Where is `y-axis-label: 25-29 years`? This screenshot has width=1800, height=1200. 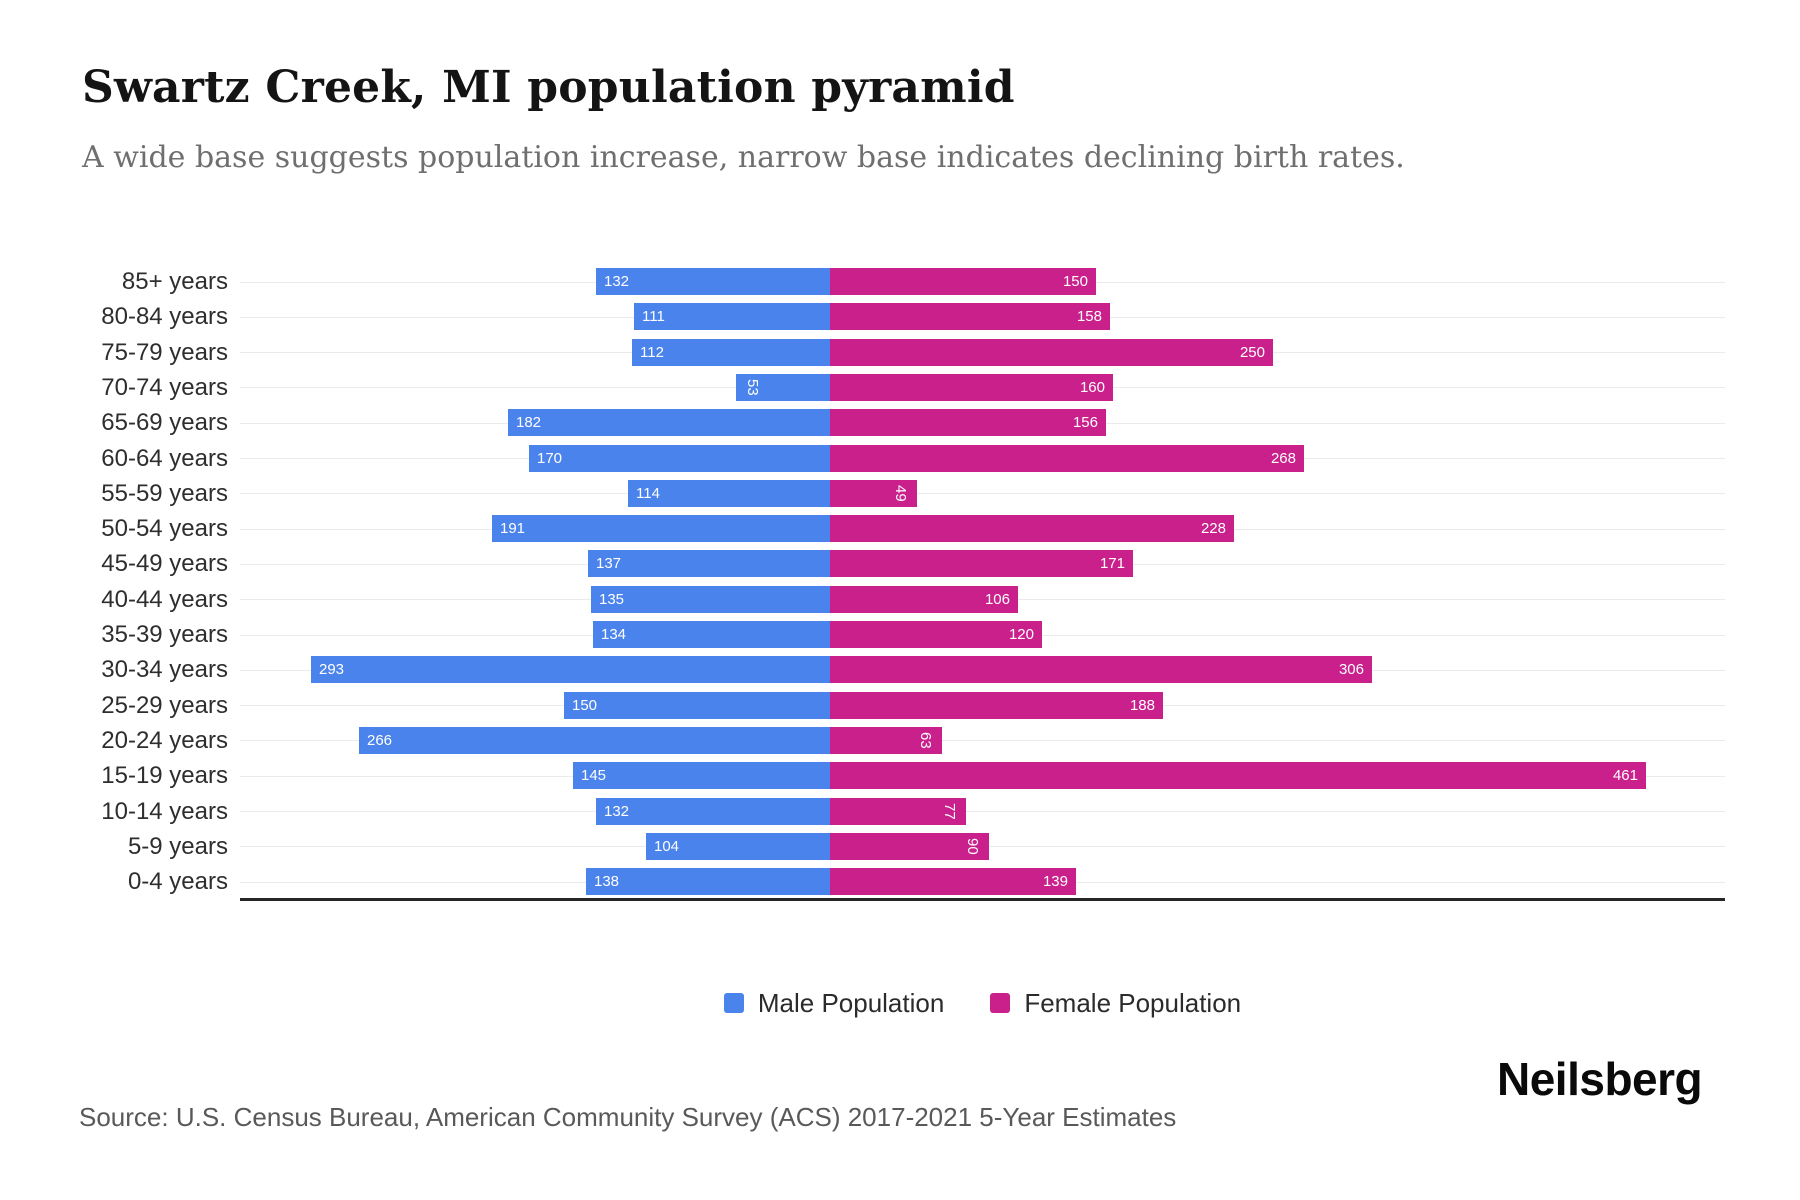
y-axis-label: 25-29 years is located at coordinates (164, 705).